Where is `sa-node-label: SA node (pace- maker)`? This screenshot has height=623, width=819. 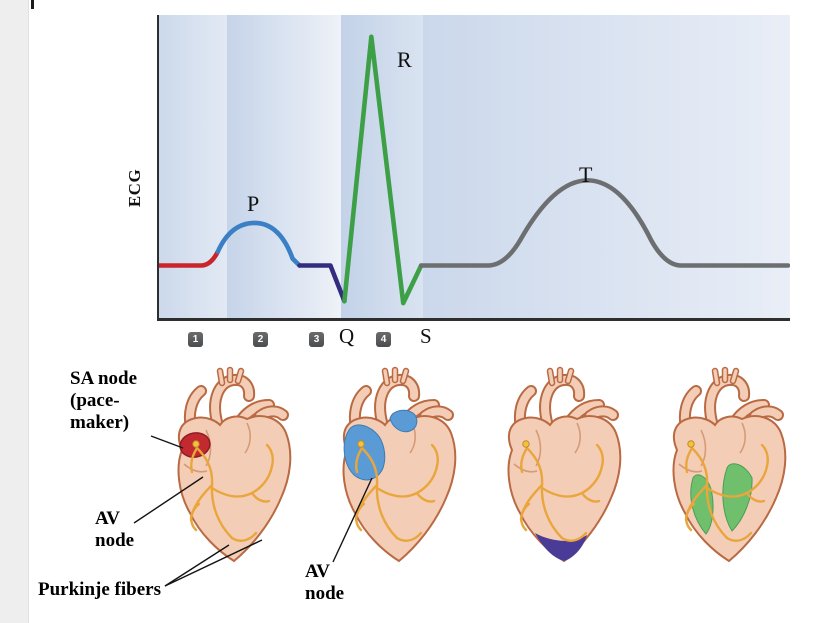 sa-node-label: SA node (pace- maker) is located at coordinates (103, 401).